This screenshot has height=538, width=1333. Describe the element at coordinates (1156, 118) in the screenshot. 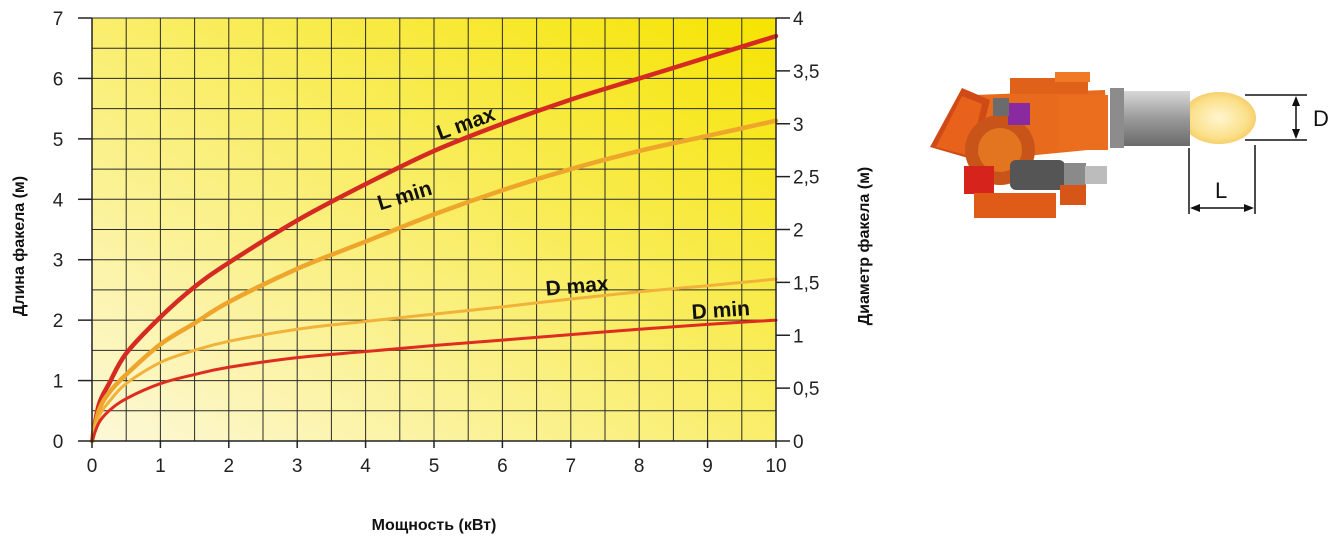

I see `blast-tube` at that location.